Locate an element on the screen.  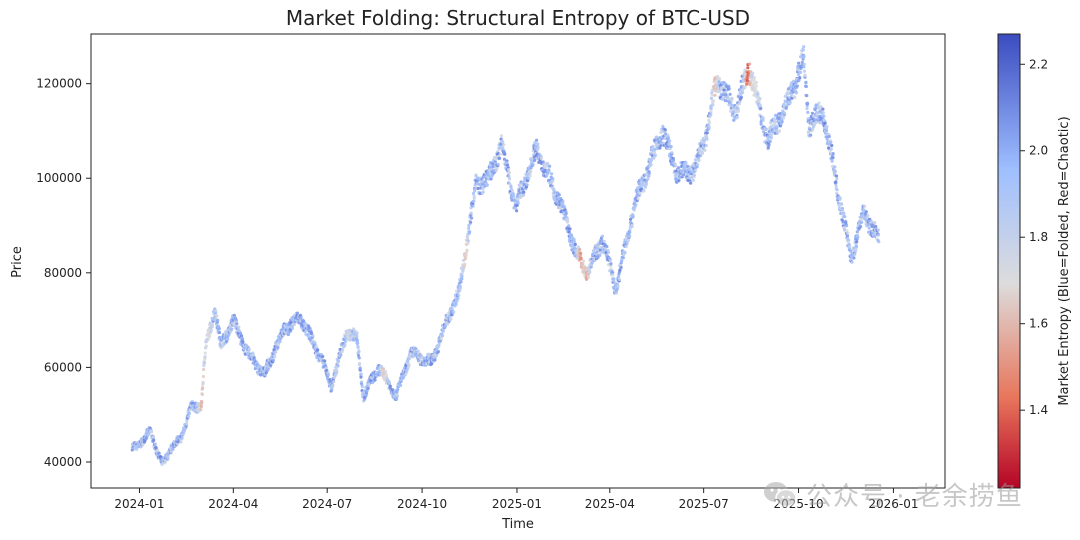
colorbar-ticks: 1.4 1.6 1.8 2.0 2.2 is located at coordinates (1034, 237).